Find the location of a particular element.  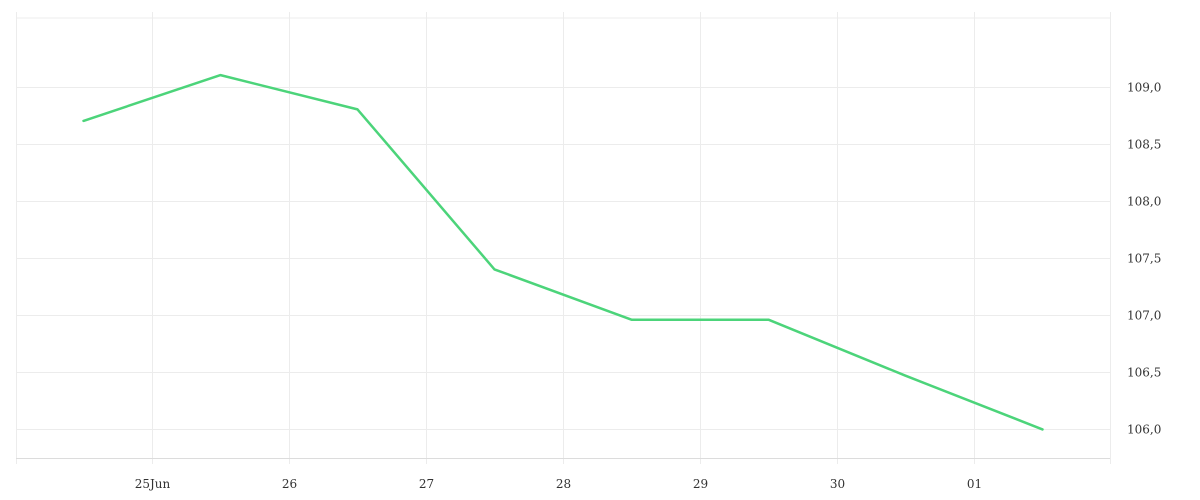

y-tick-label: 109,0 is located at coordinates (1144, 88).